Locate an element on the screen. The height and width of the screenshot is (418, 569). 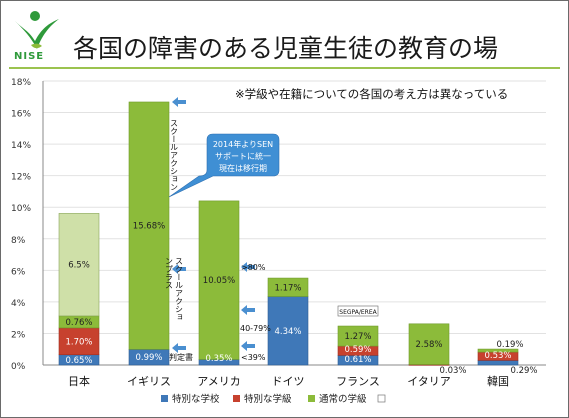
data-label: 0.61% is located at coordinates (357, 360).